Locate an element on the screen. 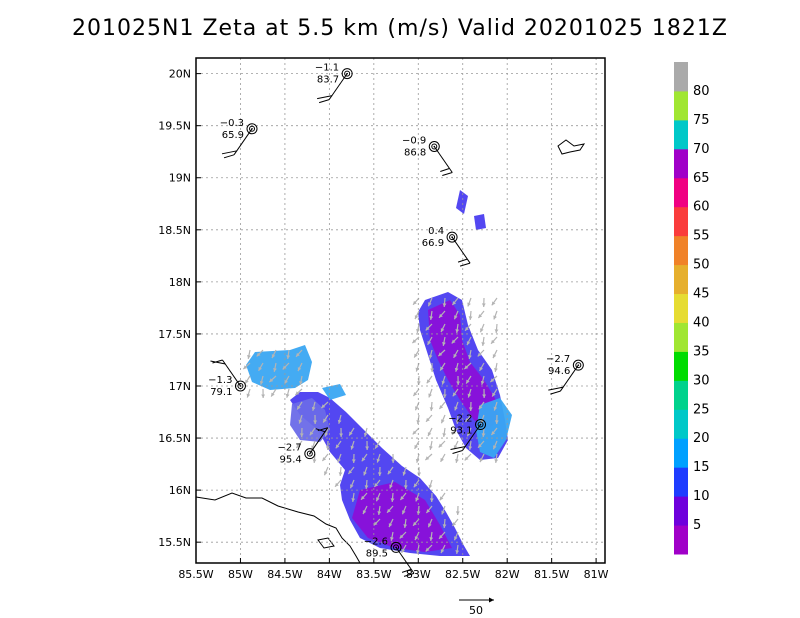 This screenshot has width=800, height=618. colorbar-label: 45 is located at coordinates (701, 294).